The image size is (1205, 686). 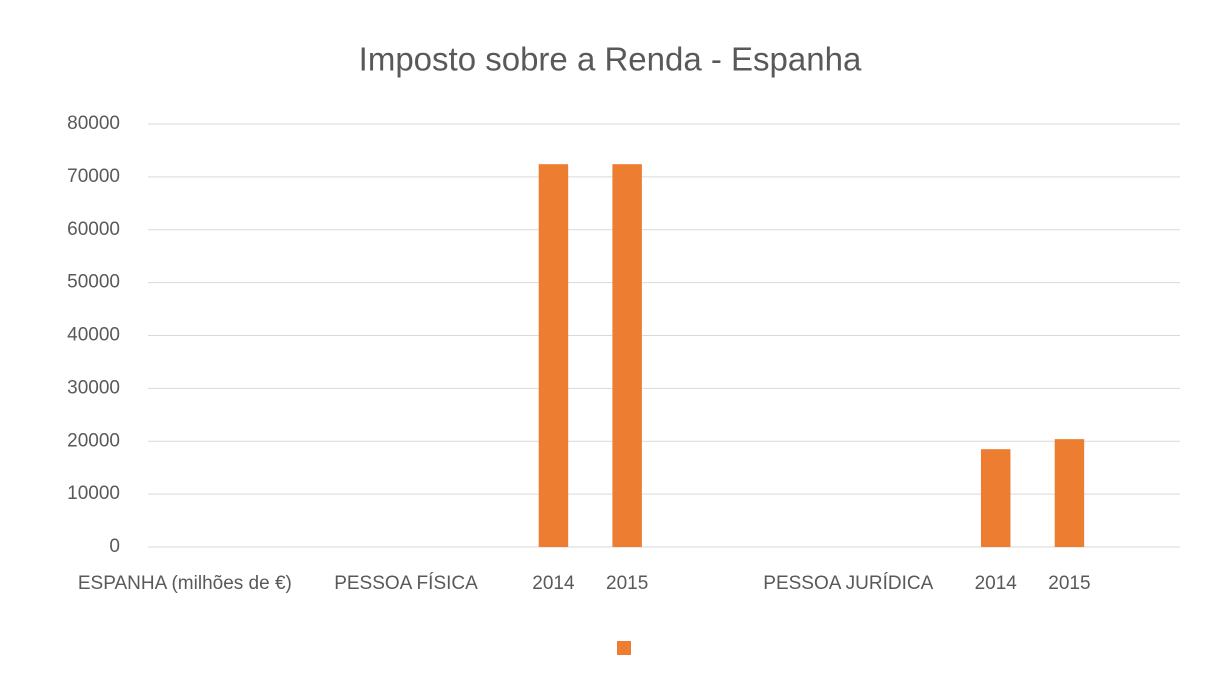 I want to click on y-tick-label: 40000, so click(x=93, y=335).